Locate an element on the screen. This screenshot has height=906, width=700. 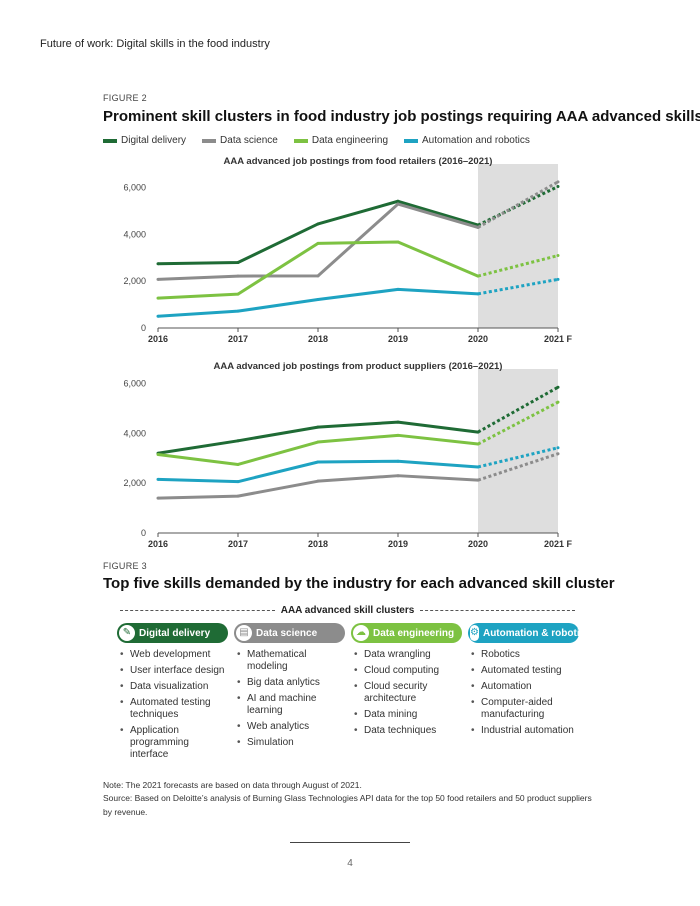
forecast-line-data-engineering is located at coordinates (518, 266).